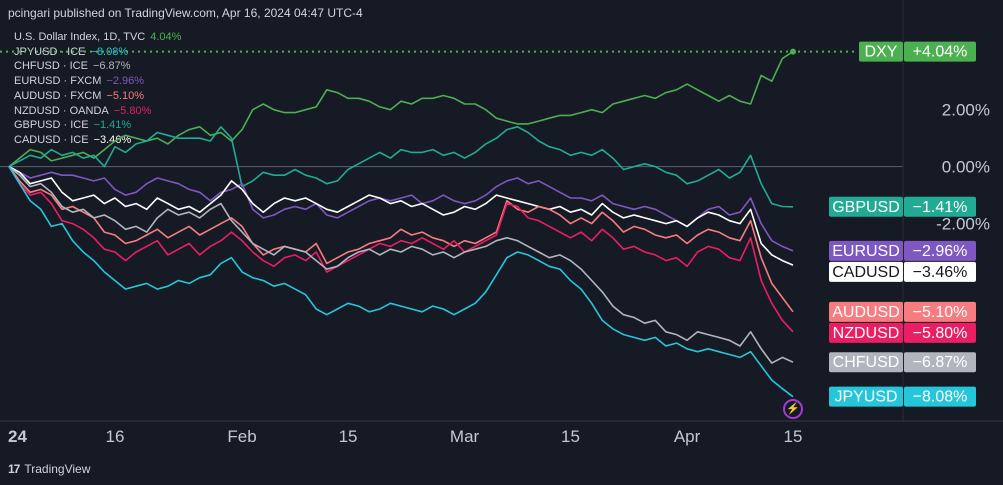  I want to click on series-line-eurusd, so click(401, 208).